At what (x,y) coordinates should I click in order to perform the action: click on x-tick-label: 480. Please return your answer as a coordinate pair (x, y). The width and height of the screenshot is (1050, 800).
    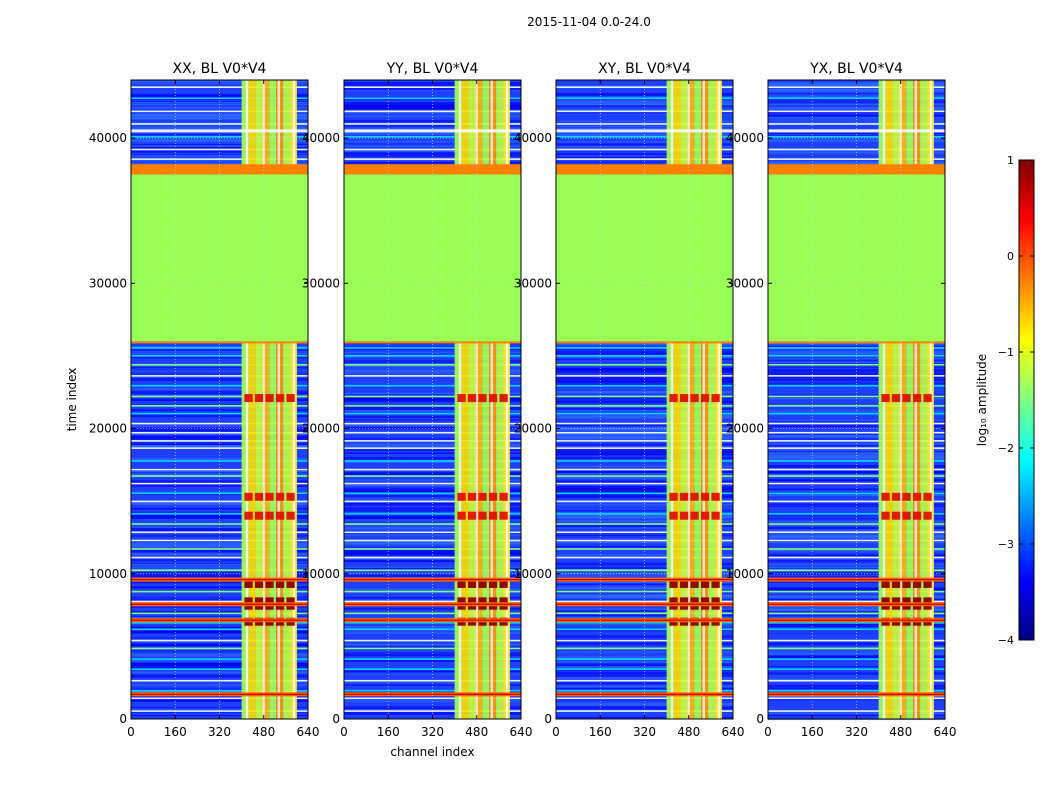
    Looking at the image, I should click on (476, 732).